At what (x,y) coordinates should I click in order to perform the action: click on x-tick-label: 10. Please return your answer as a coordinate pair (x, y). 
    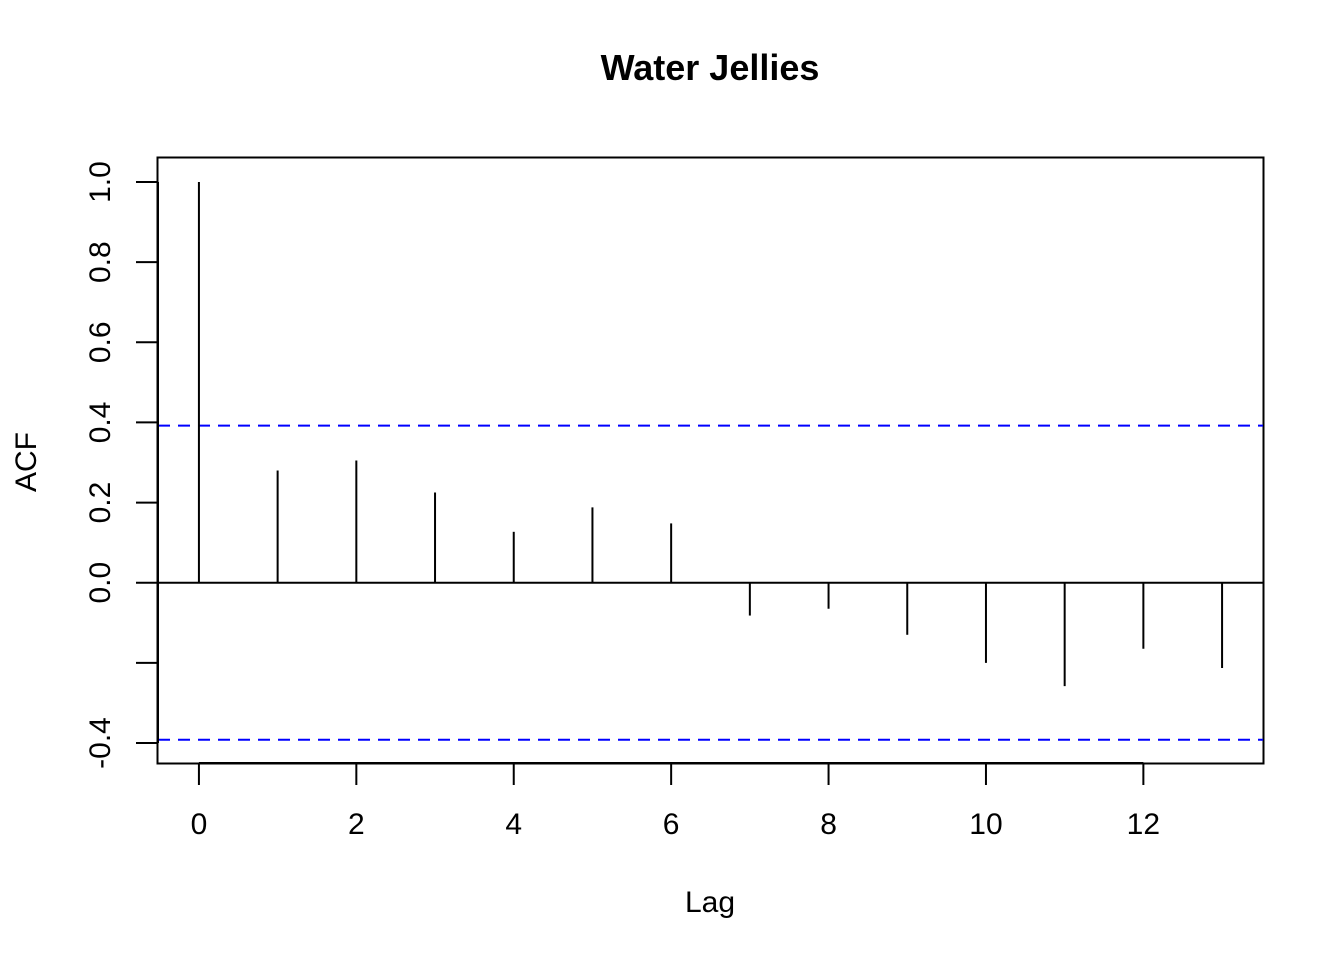
    Looking at the image, I should click on (985, 824).